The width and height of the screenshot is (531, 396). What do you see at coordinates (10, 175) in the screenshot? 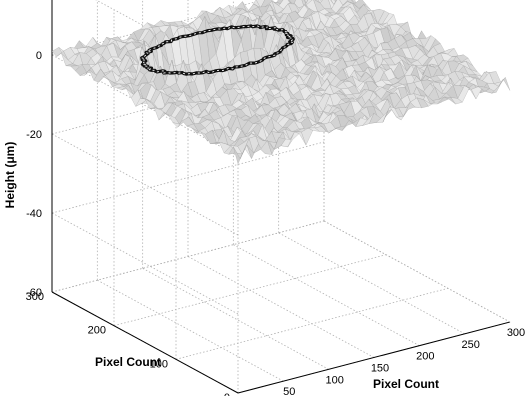
I see `z-axis-label: Height (μm)` at bounding box center [10, 175].